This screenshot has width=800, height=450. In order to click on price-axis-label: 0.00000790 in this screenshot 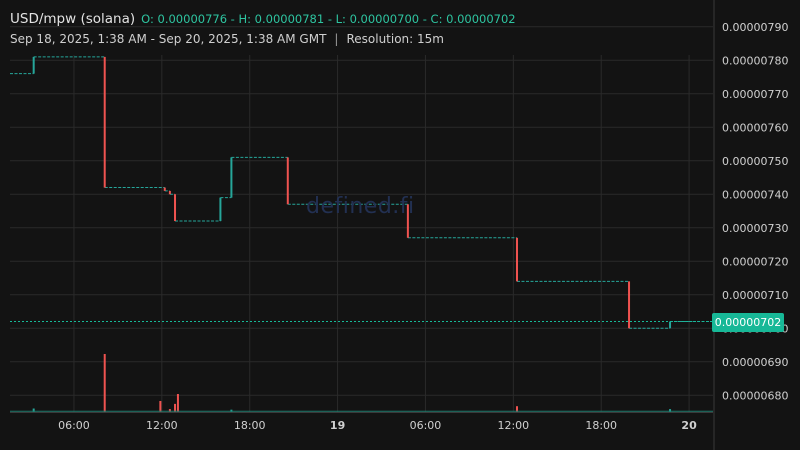, I will do `click(755, 27)`.